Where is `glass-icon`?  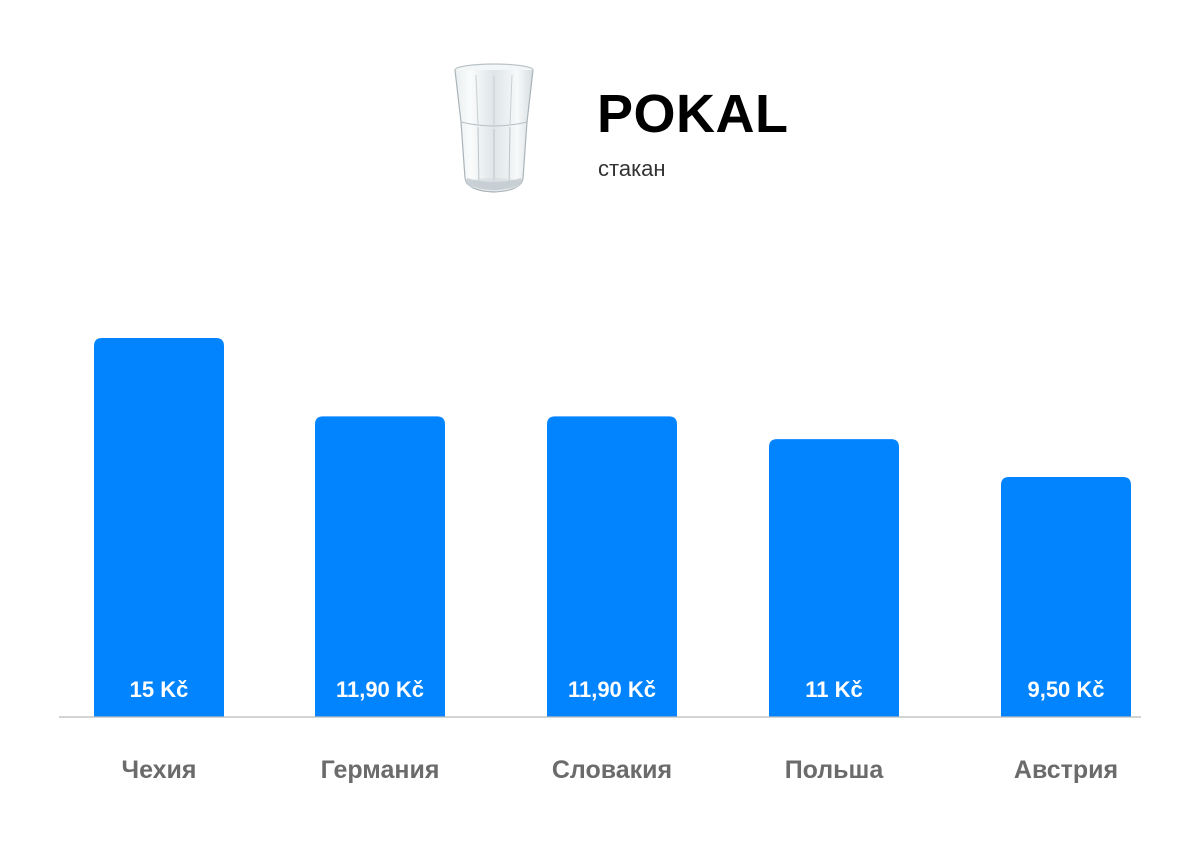 glass-icon is located at coordinates (494, 128).